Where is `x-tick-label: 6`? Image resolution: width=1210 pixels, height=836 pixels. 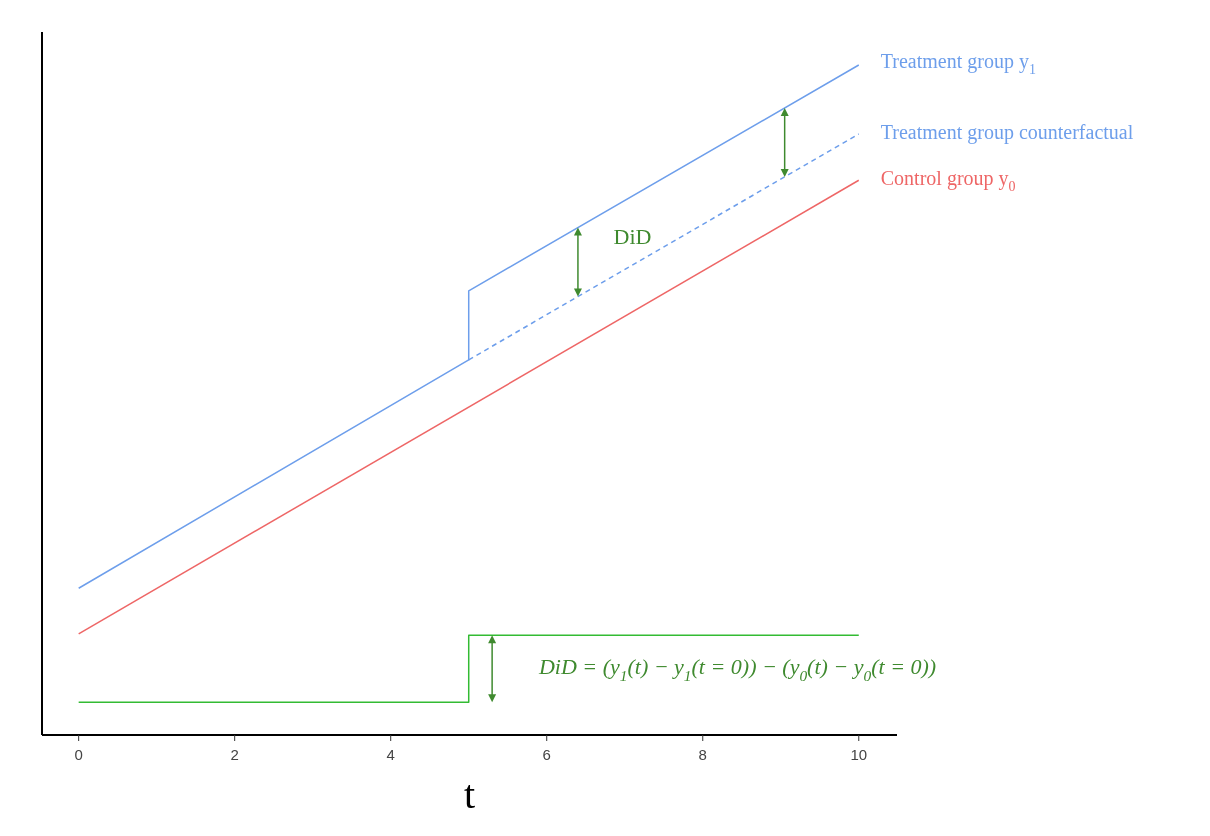
x-tick-label: 6 is located at coordinates (546, 754).